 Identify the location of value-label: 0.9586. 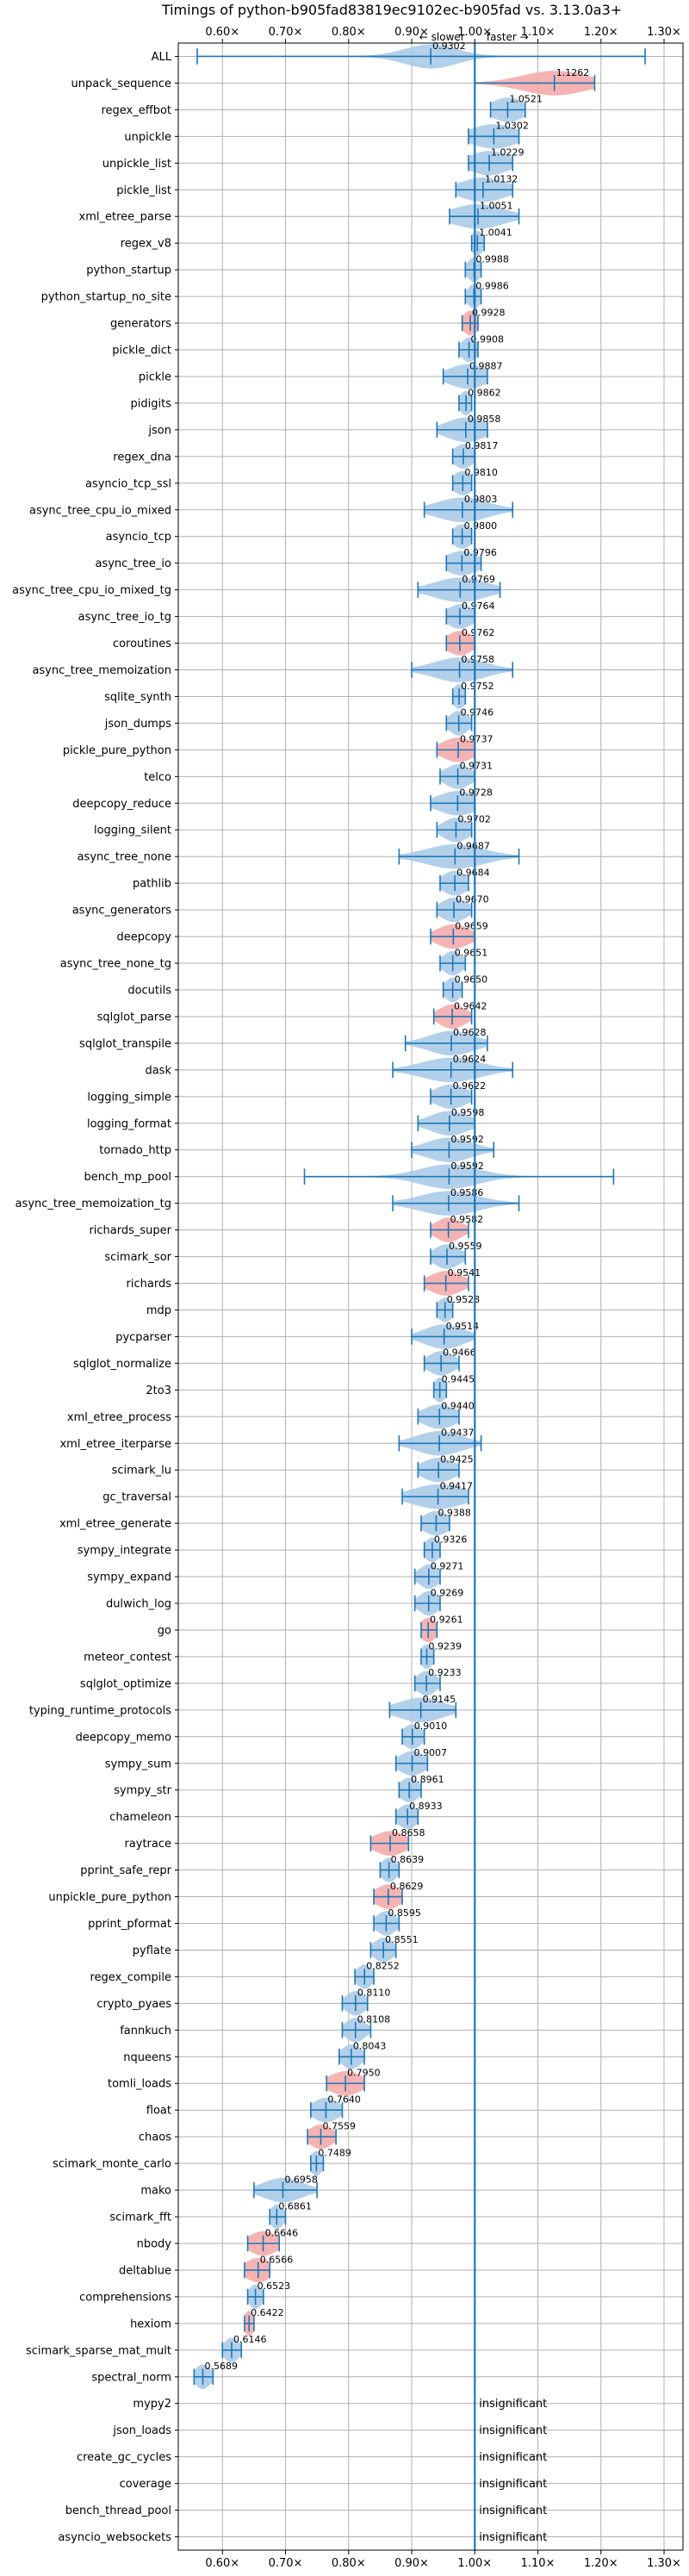
(467, 1193).